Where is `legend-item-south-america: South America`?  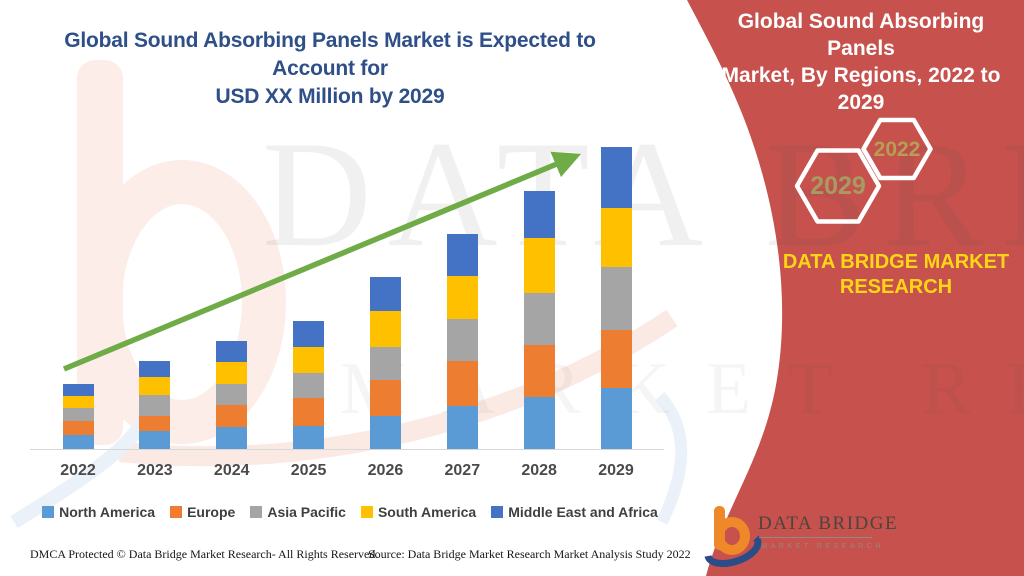 legend-item-south-america: South America is located at coordinates (418, 512).